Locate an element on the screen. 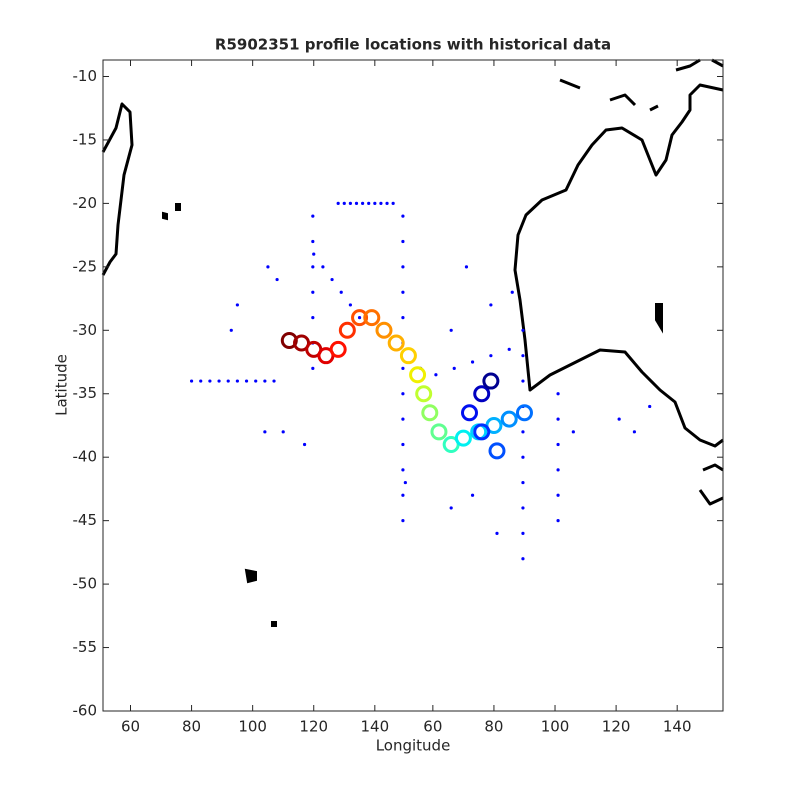 Image resolution: width=800 pixels, height=800 pixels. y-tick-label: -60 is located at coordinates (85, 711).